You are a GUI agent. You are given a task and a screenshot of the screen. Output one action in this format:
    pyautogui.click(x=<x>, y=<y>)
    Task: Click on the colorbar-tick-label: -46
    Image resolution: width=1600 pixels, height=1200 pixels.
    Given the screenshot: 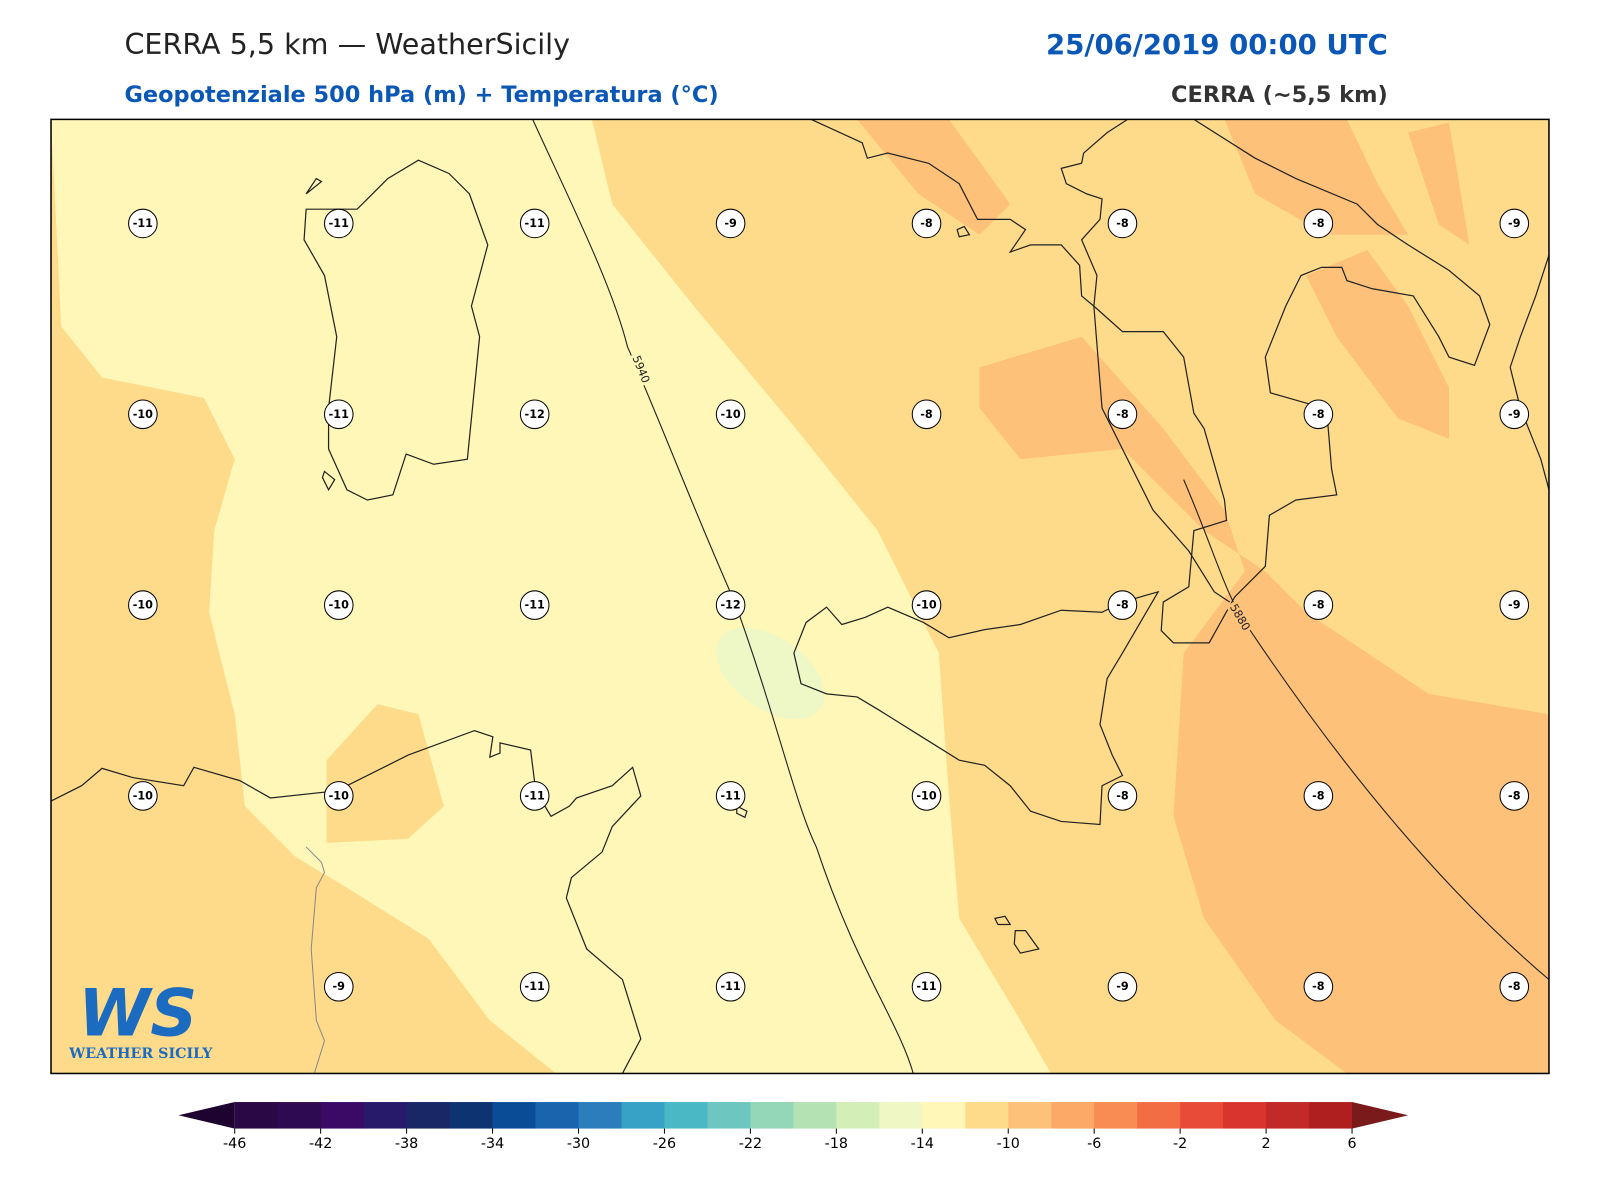 What is the action you would take?
    pyautogui.click(x=234, y=1144)
    